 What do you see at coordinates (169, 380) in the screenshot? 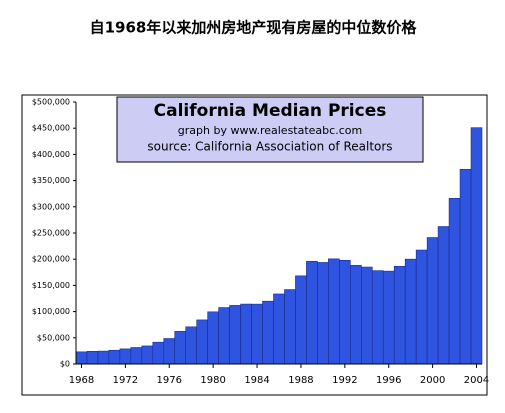
I see `x-tick-label: 1976` at bounding box center [169, 380].